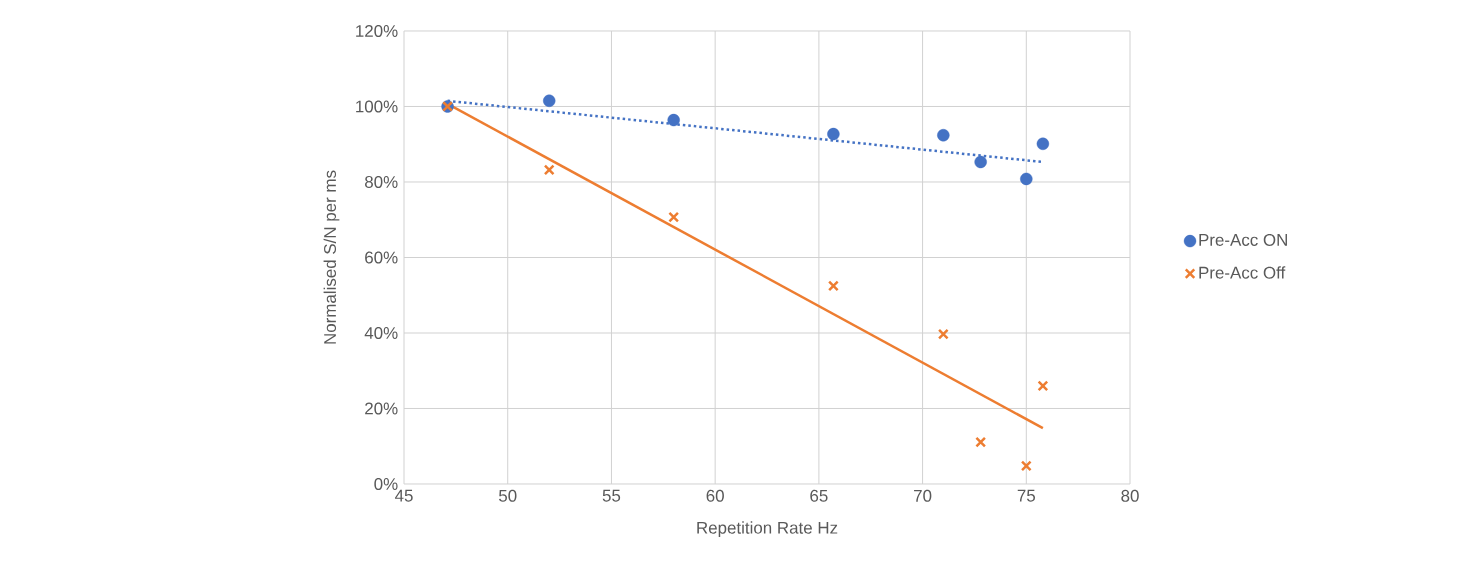 The width and height of the screenshot is (1475, 583). I want to click on x-tick-label: 75, so click(1026, 495).